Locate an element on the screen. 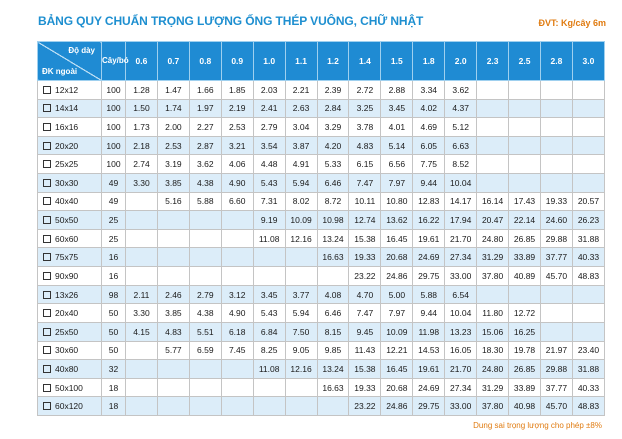 The height and width of the screenshot is (439, 622). weight-cell: 31.88 is located at coordinates (588, 369).